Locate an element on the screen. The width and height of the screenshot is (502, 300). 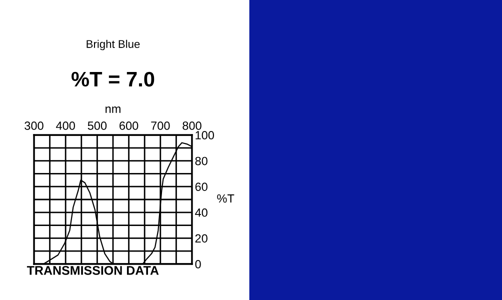
y-tick-label: 40 is located at coordinates (201, 212).